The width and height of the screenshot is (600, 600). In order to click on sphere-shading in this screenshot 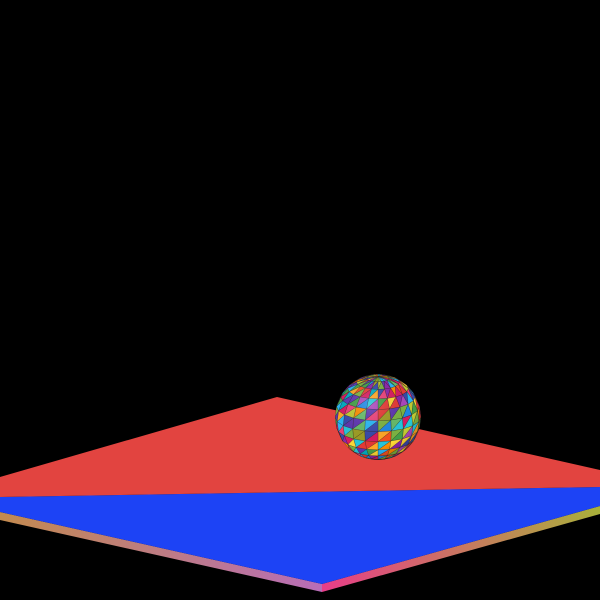, I will do `click(378, 417)`.